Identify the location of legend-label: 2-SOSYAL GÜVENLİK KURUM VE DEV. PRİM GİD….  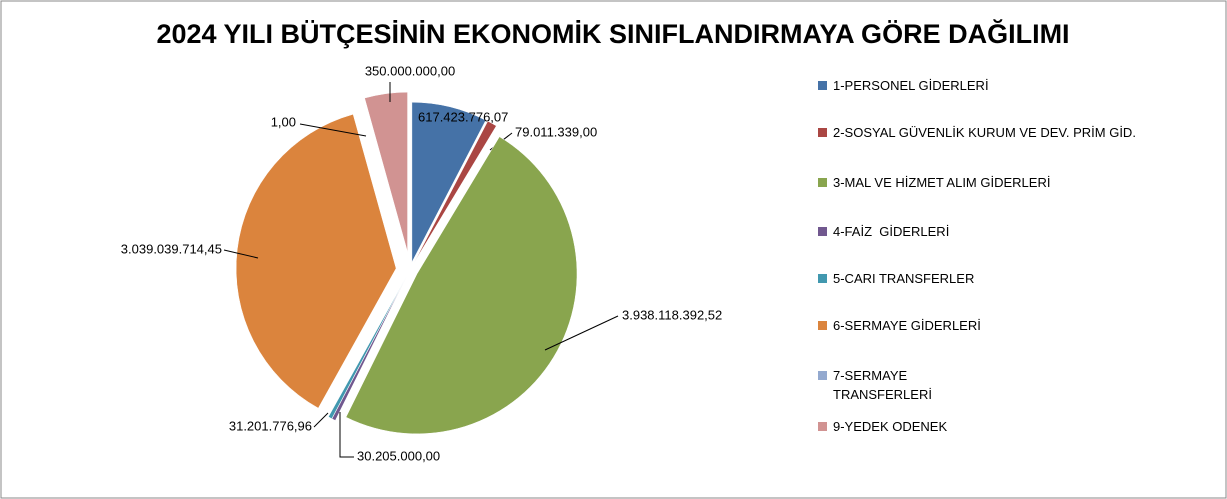
(984, 132).